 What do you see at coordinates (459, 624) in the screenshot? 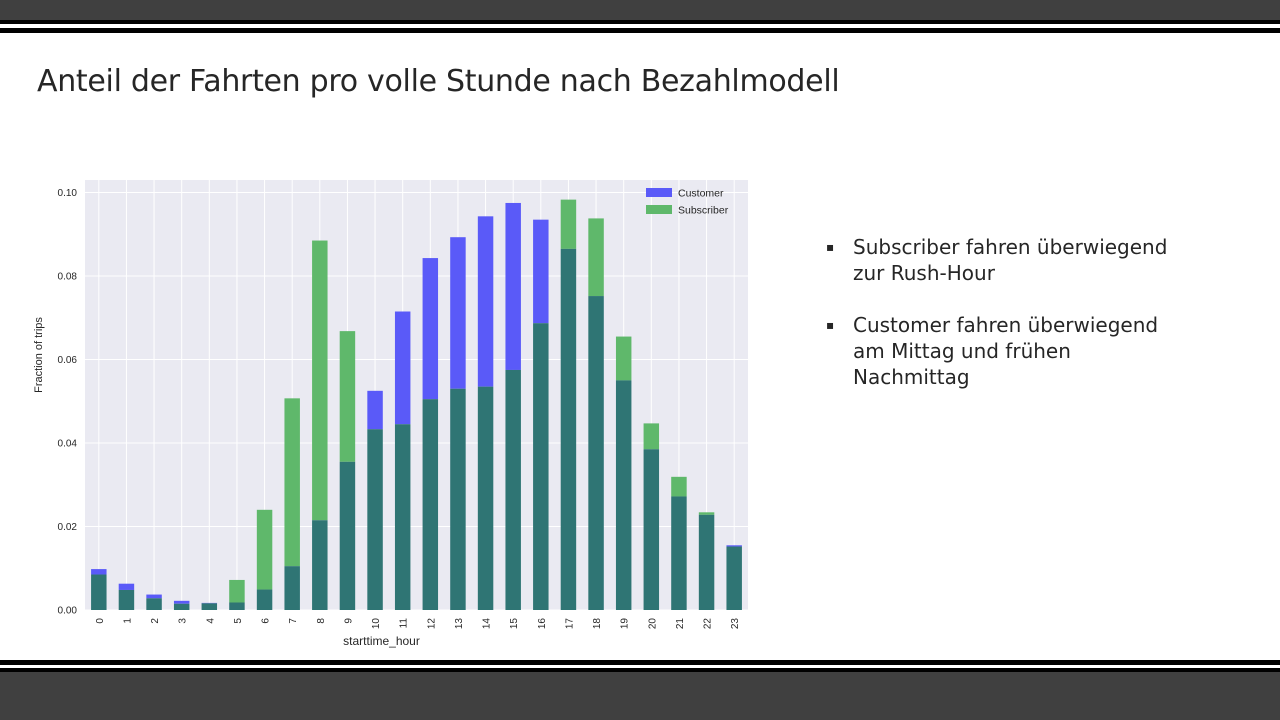
I see `x-tick-label: 13` at bounding box center [459, 624].